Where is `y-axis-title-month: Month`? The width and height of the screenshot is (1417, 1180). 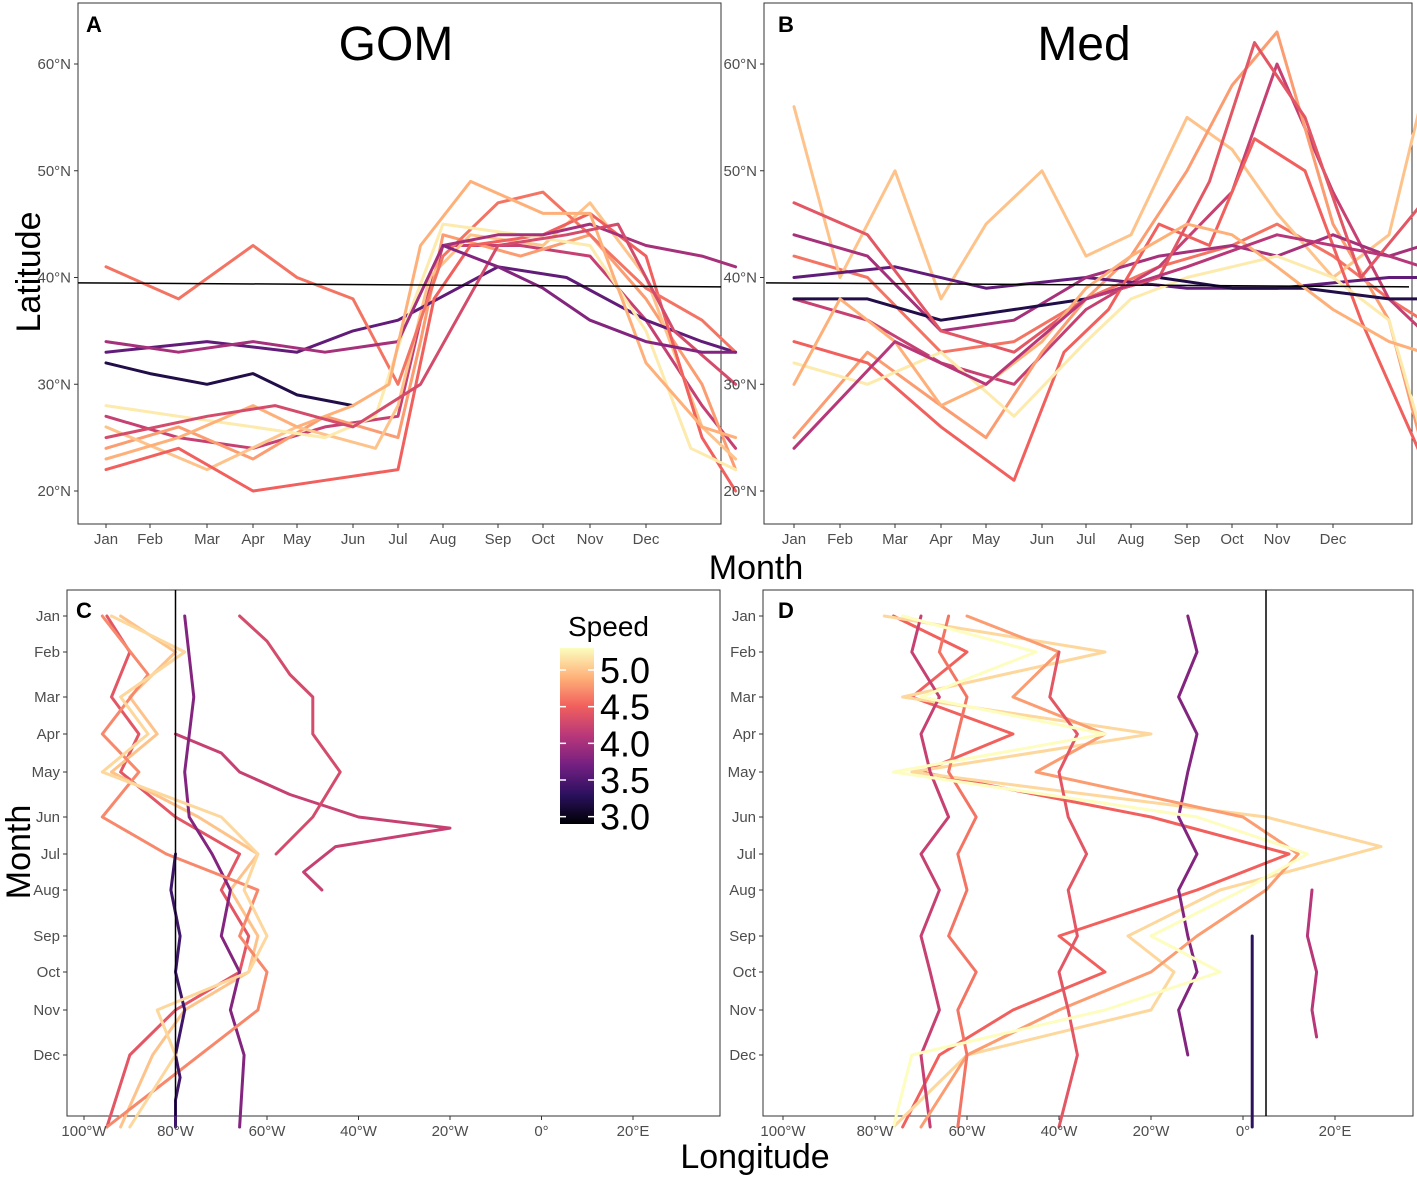
y-axis-title-month: Month is located at coordinates (19, 852).